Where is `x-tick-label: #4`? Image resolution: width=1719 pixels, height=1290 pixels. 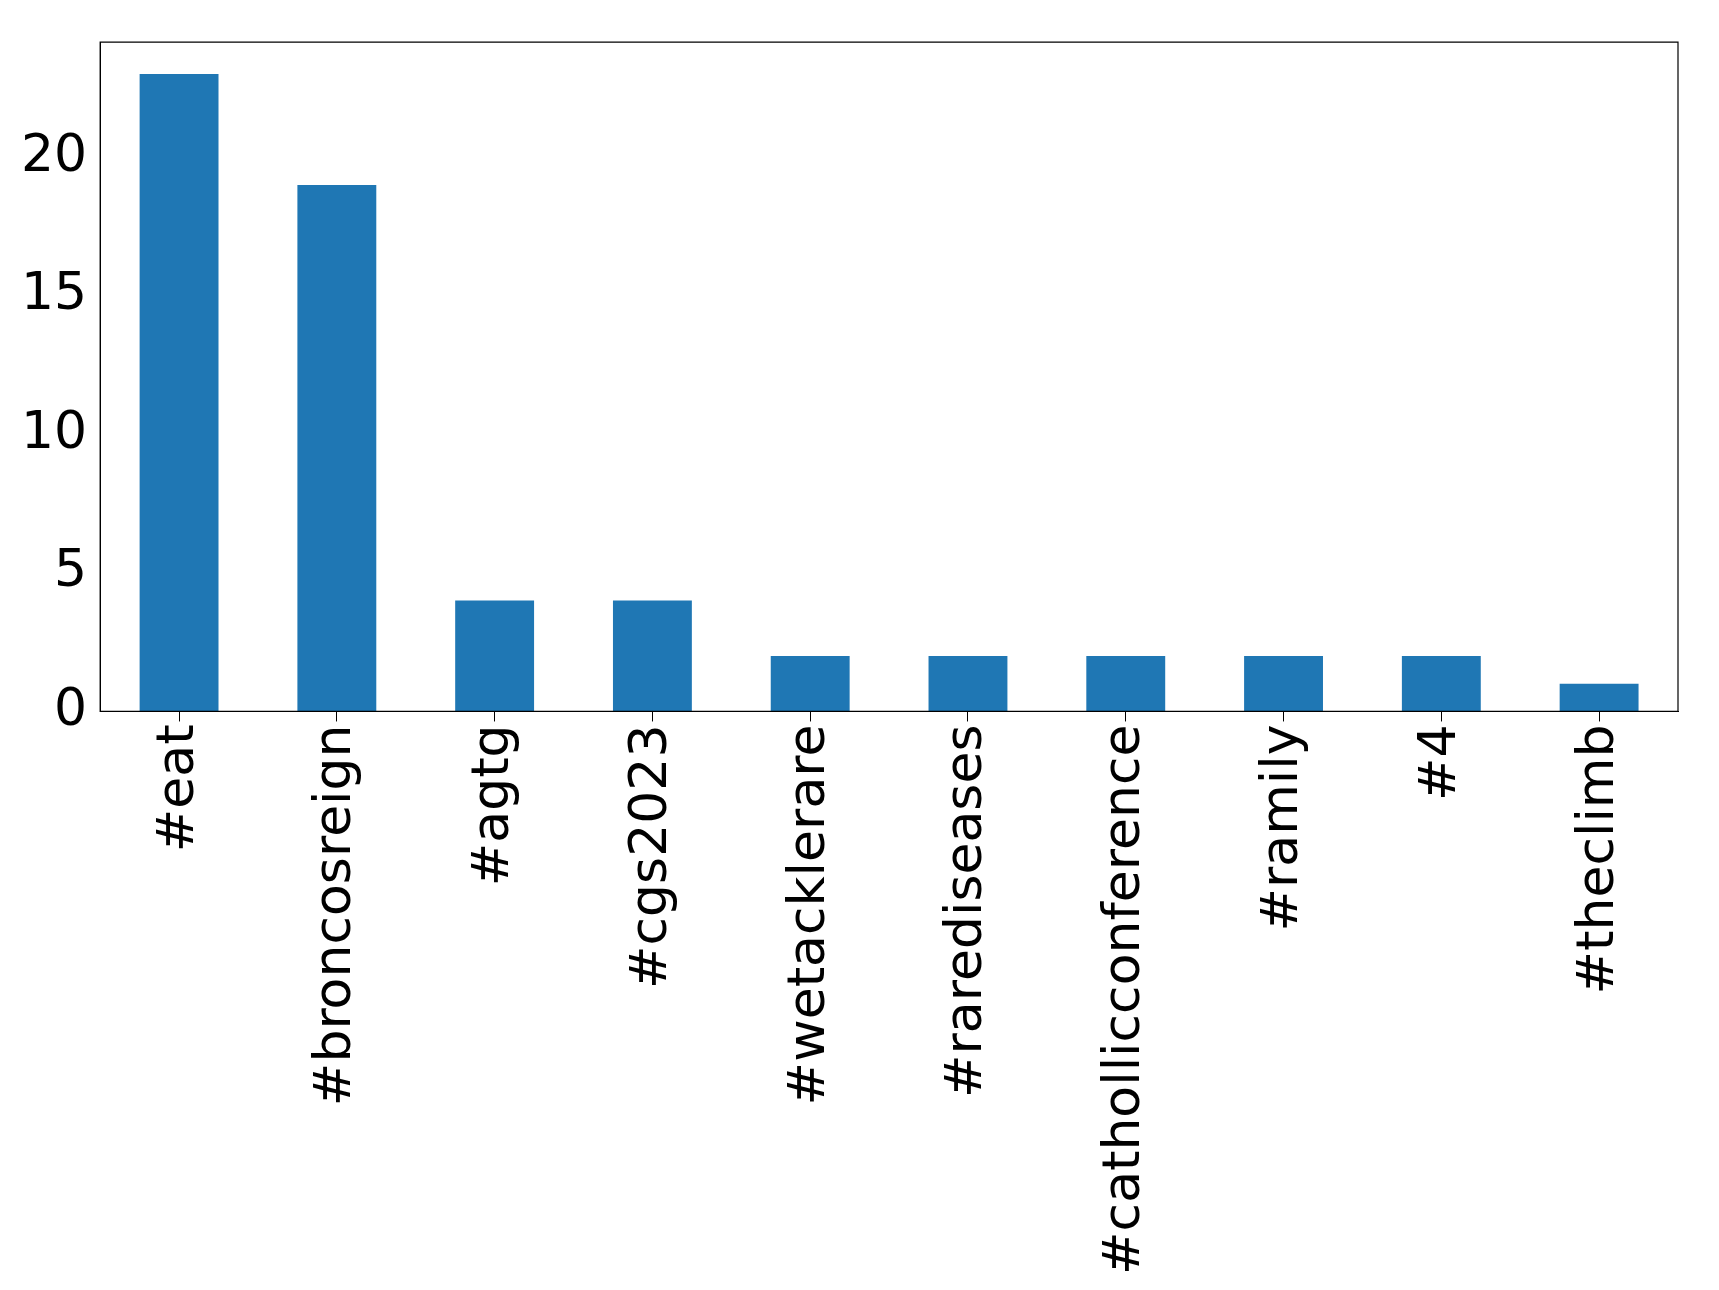 x-tick-label: #4 is located at coordinates (1436, 763).